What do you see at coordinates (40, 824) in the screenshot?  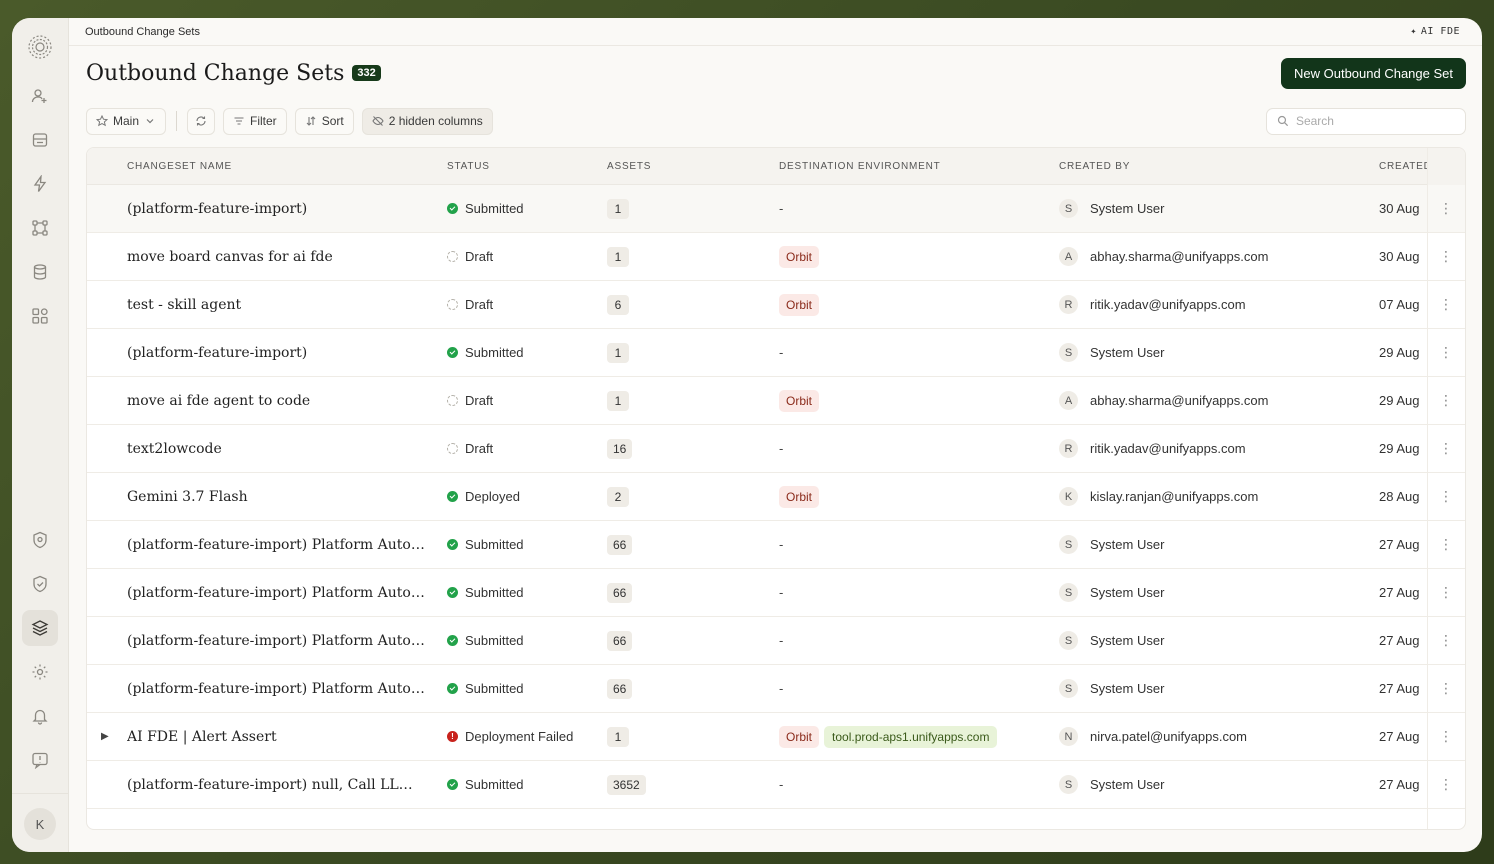 I see `user-avatar: K` at bounding box center [40, 824].